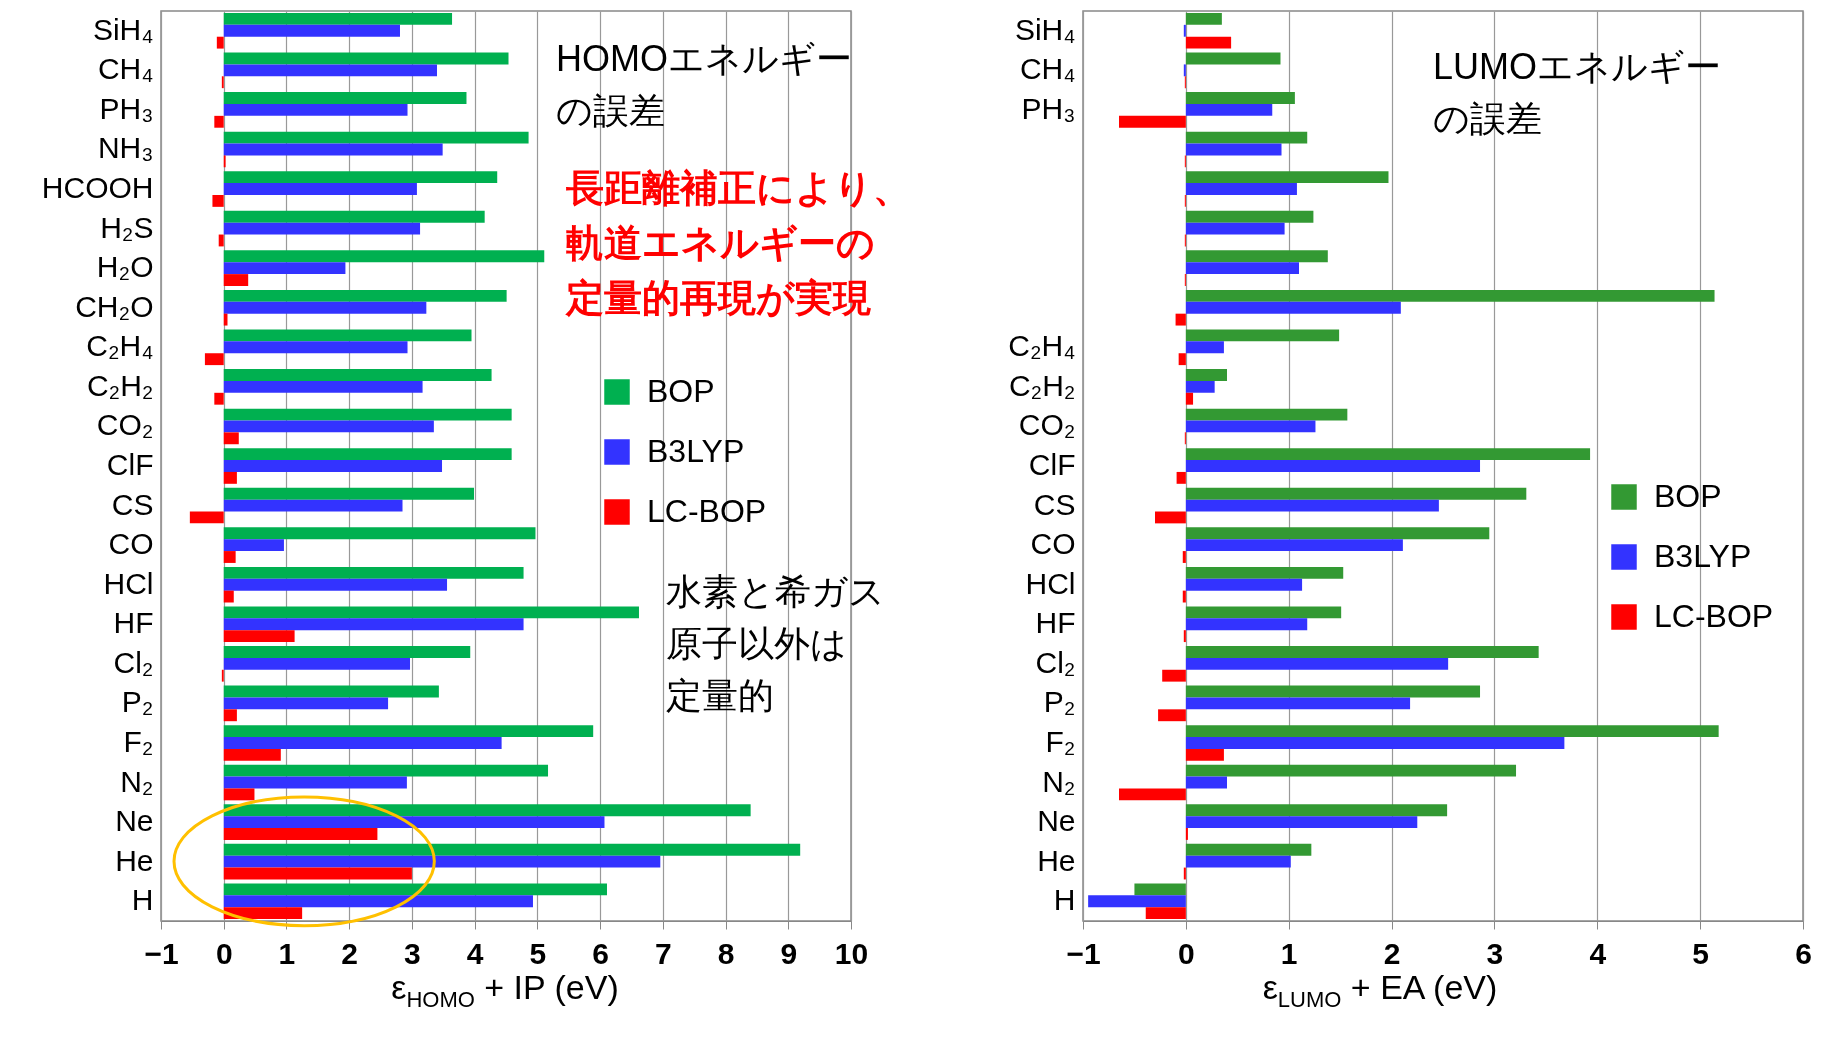 This screenshot has height=1053, width=1845. Describe the element at coordinates (1050, 583) in the screenshot. I see `y-tick-label: HCl` at that location.